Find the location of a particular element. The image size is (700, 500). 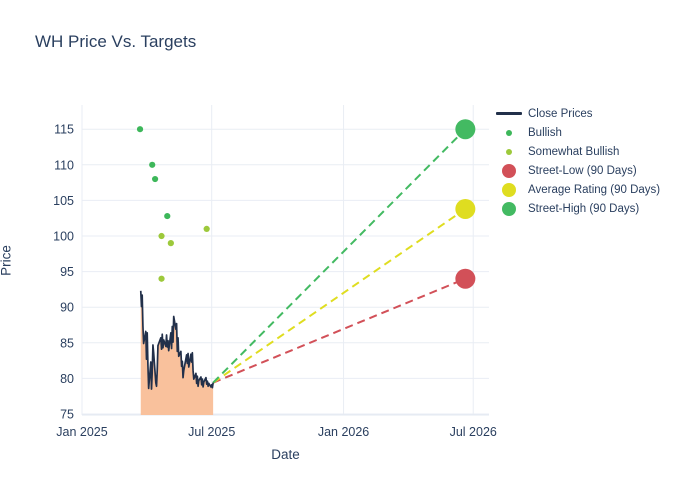

close-prices-area is located at coordinates (177, 352).